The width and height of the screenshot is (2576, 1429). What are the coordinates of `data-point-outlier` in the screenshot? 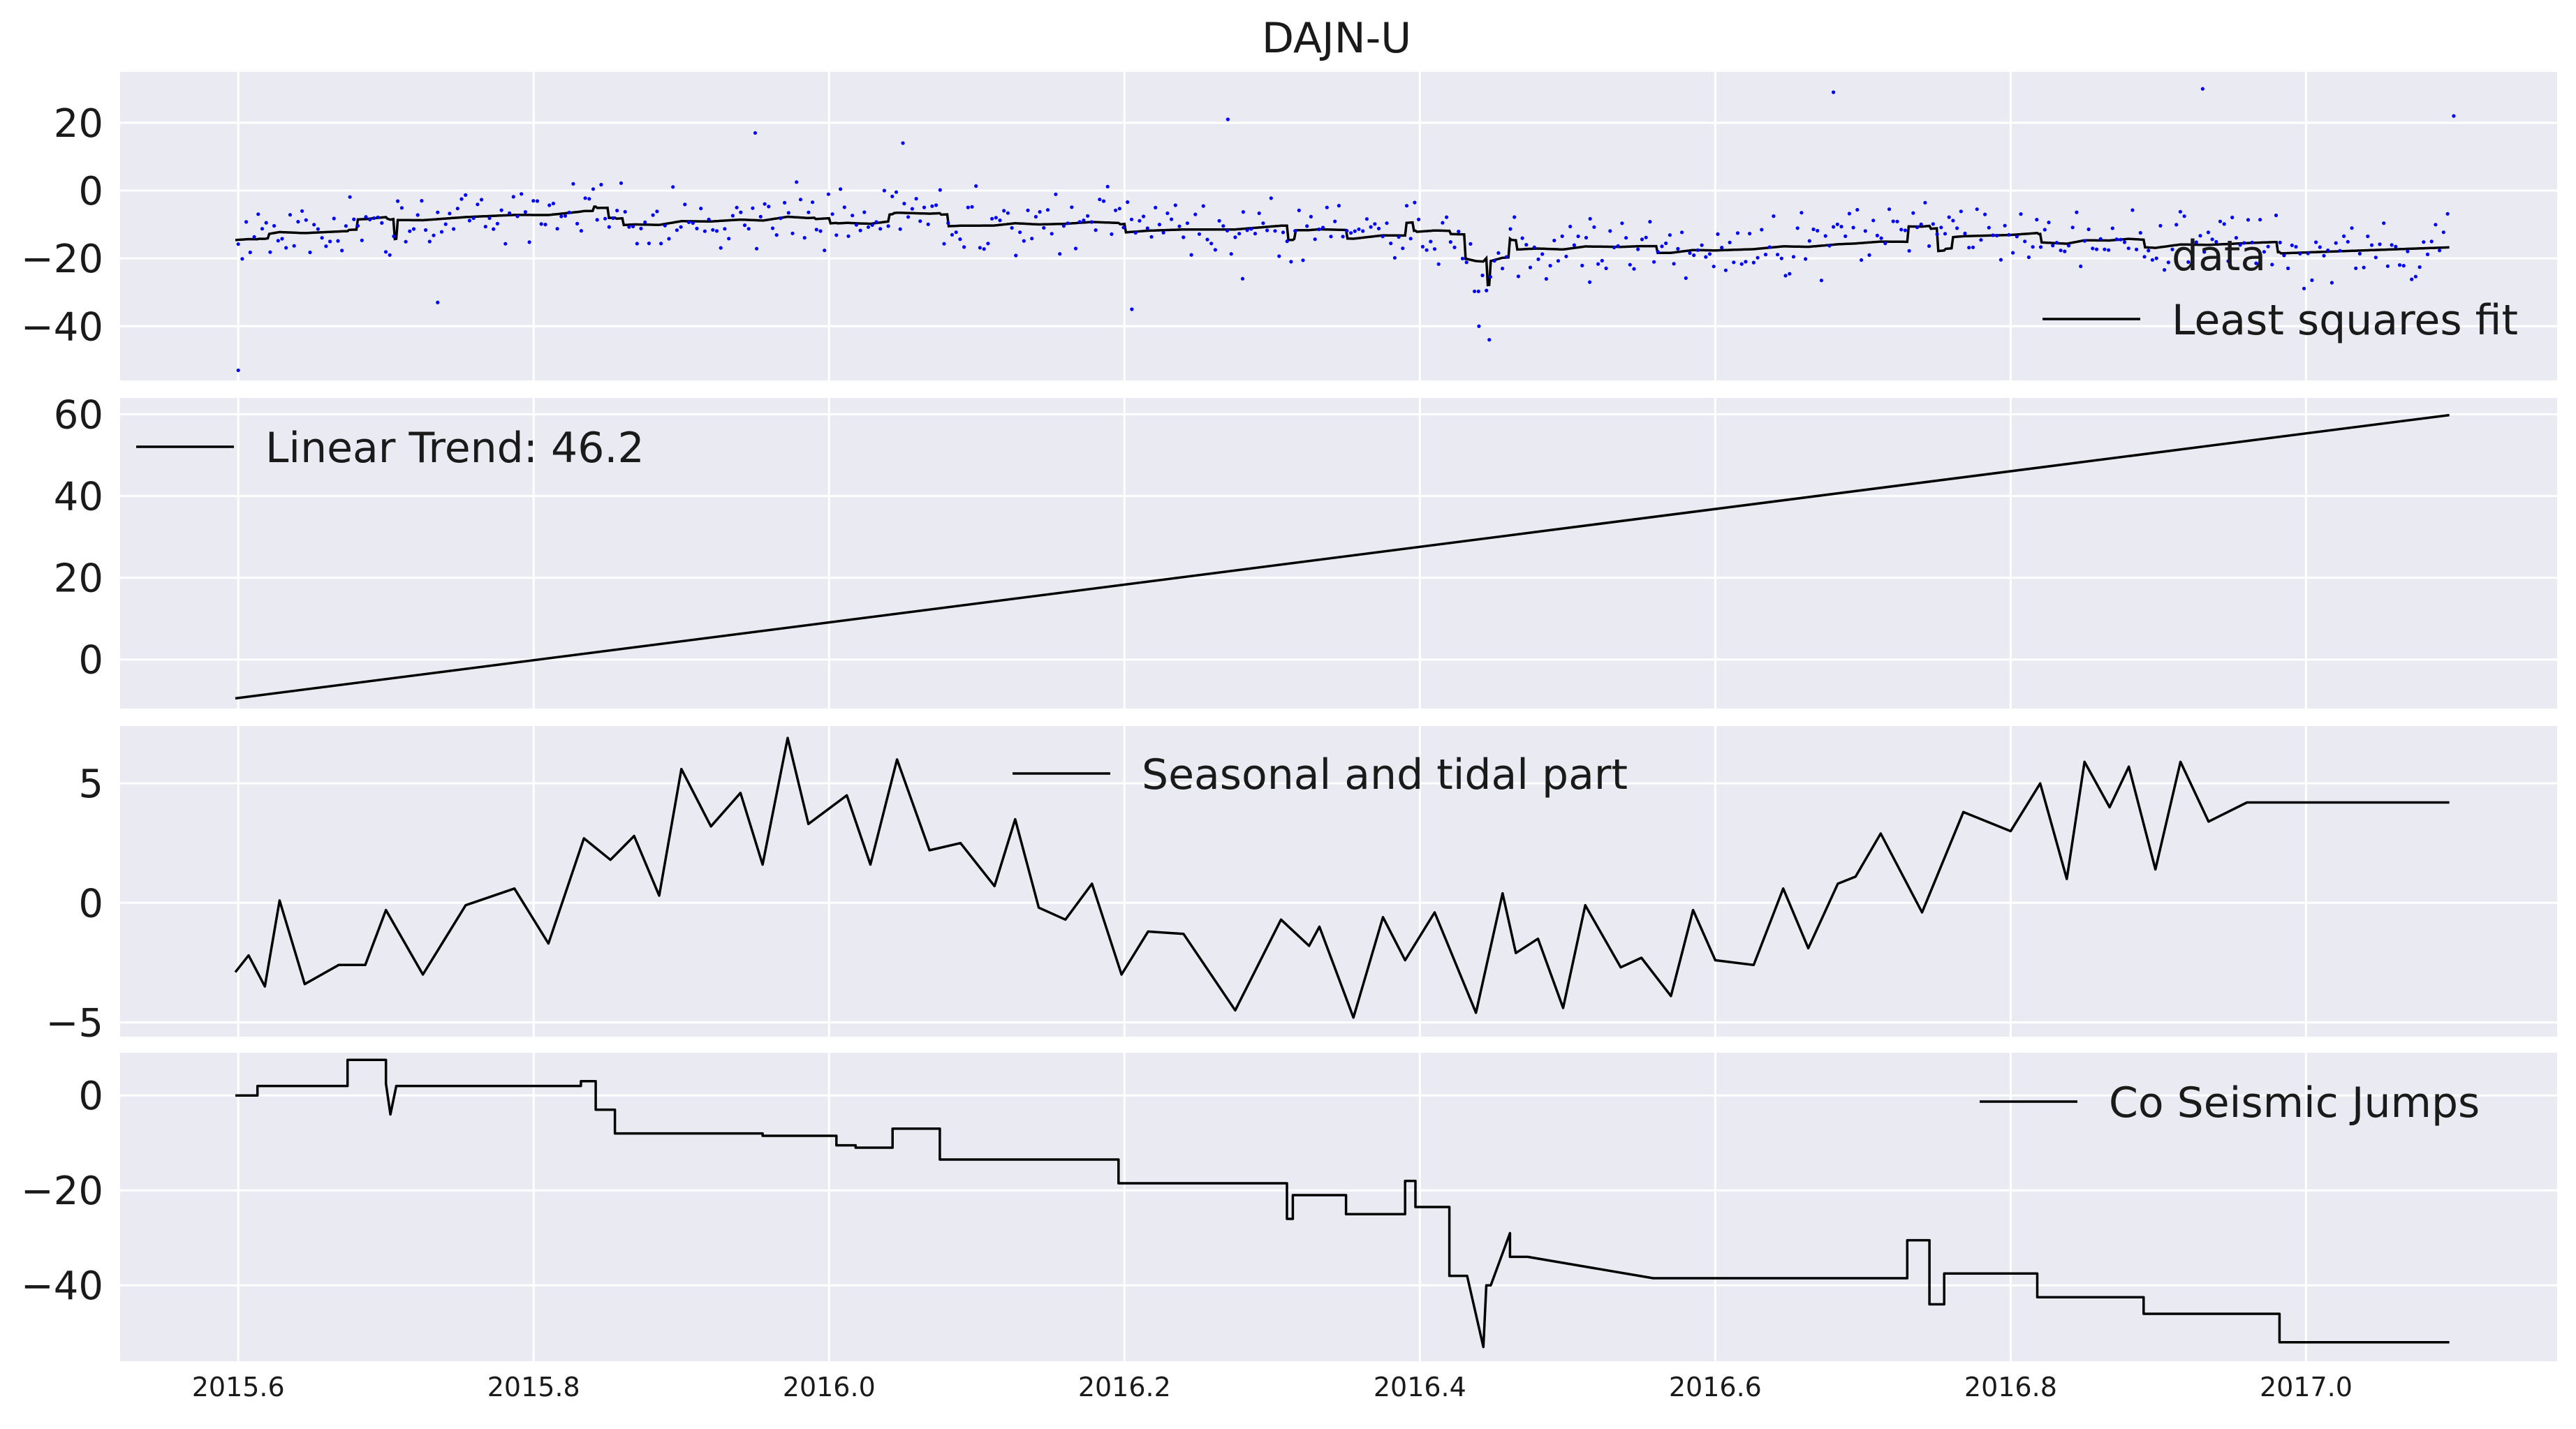 It's located at (1489, 340).